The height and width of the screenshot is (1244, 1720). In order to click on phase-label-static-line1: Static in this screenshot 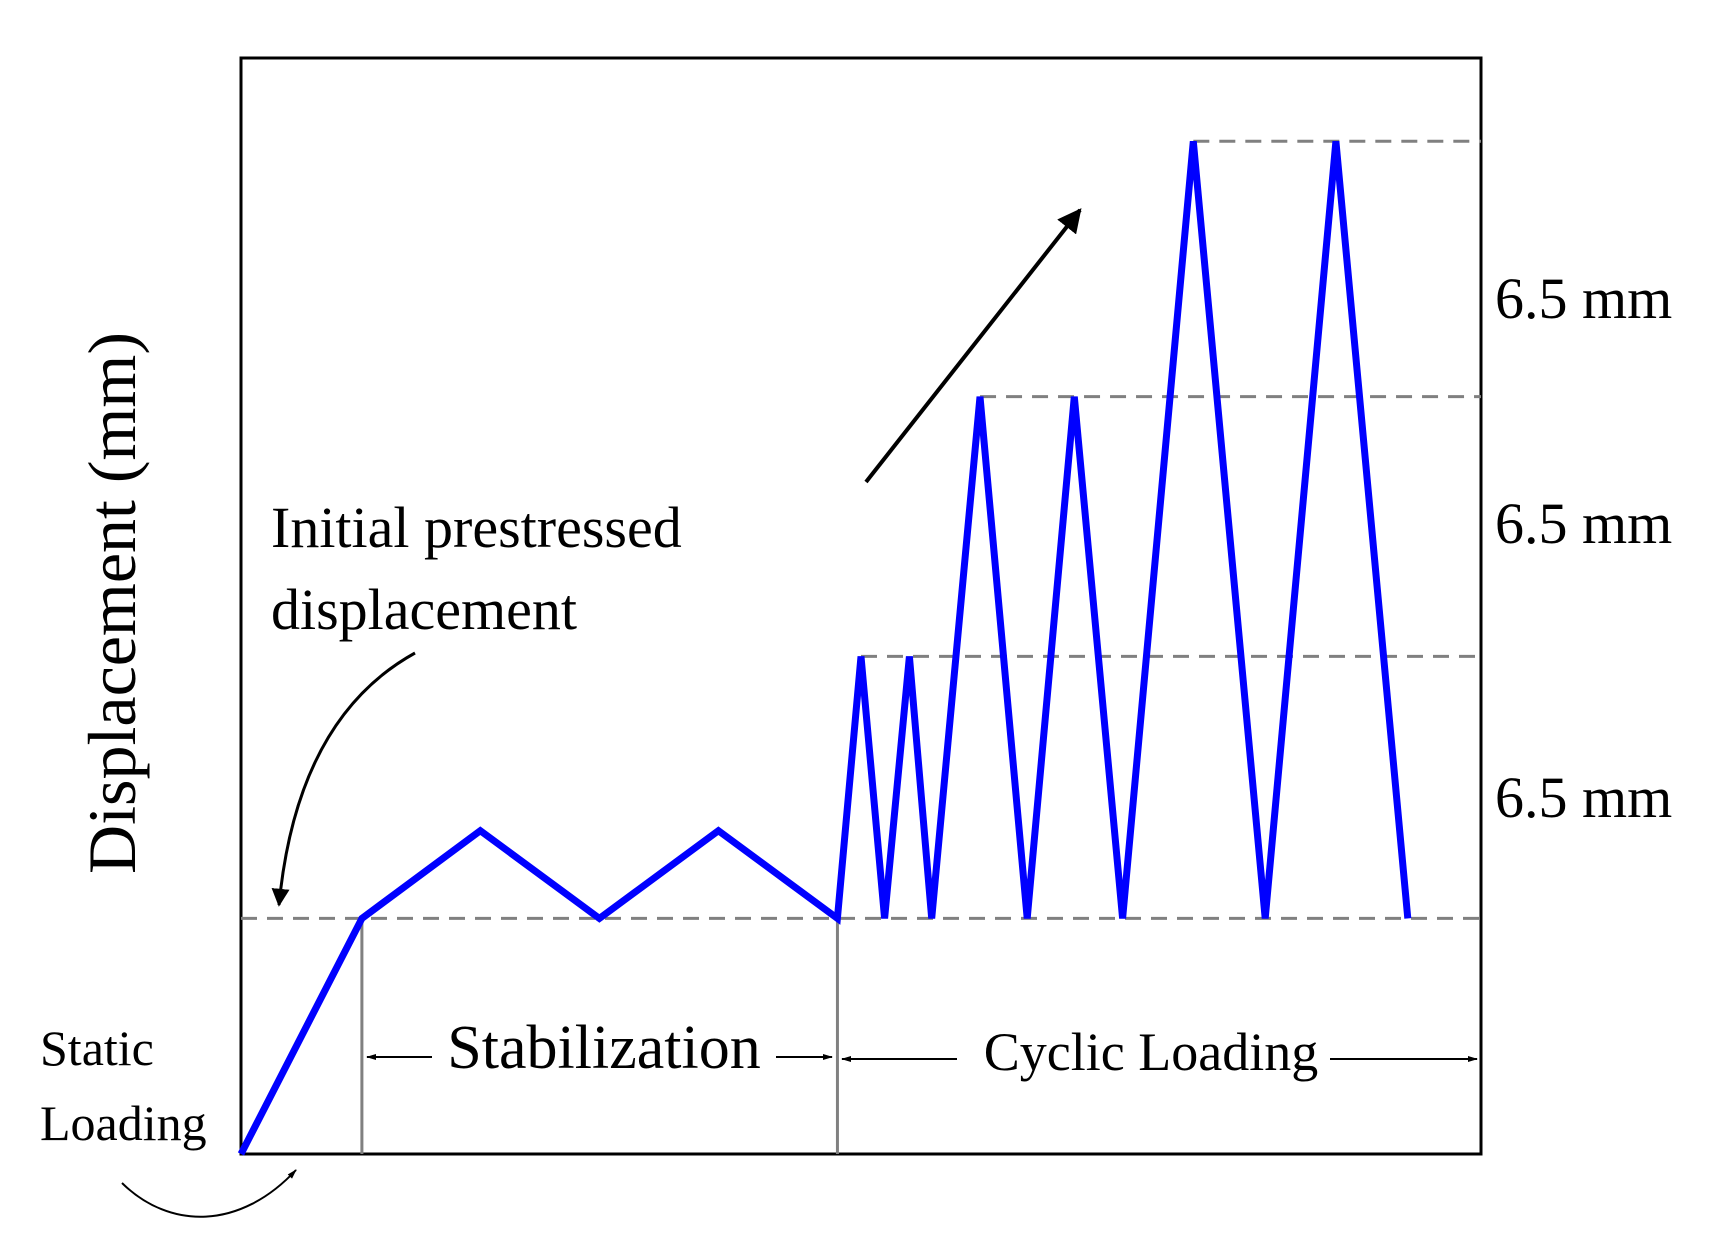, I will do `click(97, 1048)`.